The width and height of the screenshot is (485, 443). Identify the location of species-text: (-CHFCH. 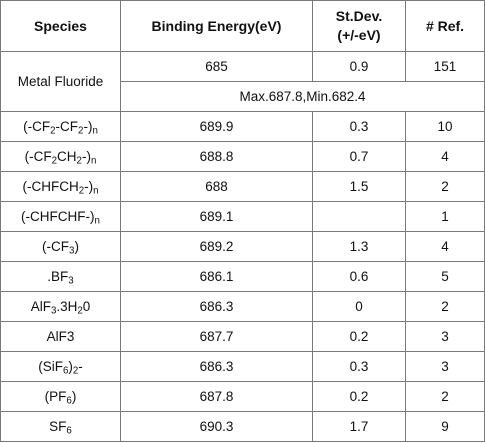
(50, 186).